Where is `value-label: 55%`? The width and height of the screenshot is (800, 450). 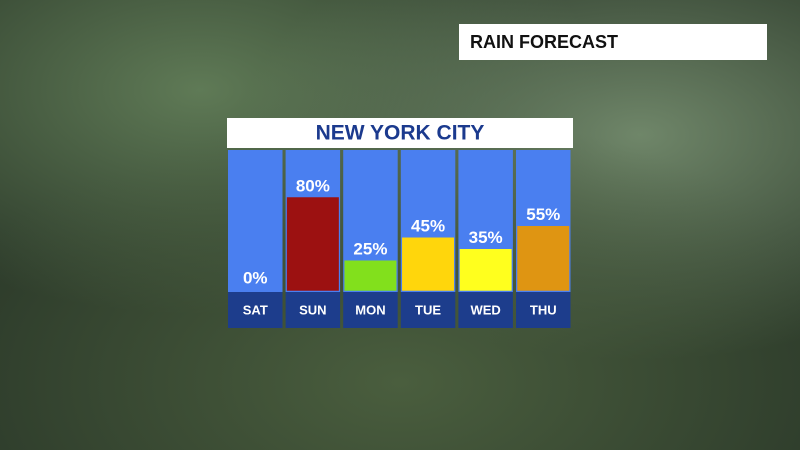
value-label: 55% is located at coordinates (543, 214).